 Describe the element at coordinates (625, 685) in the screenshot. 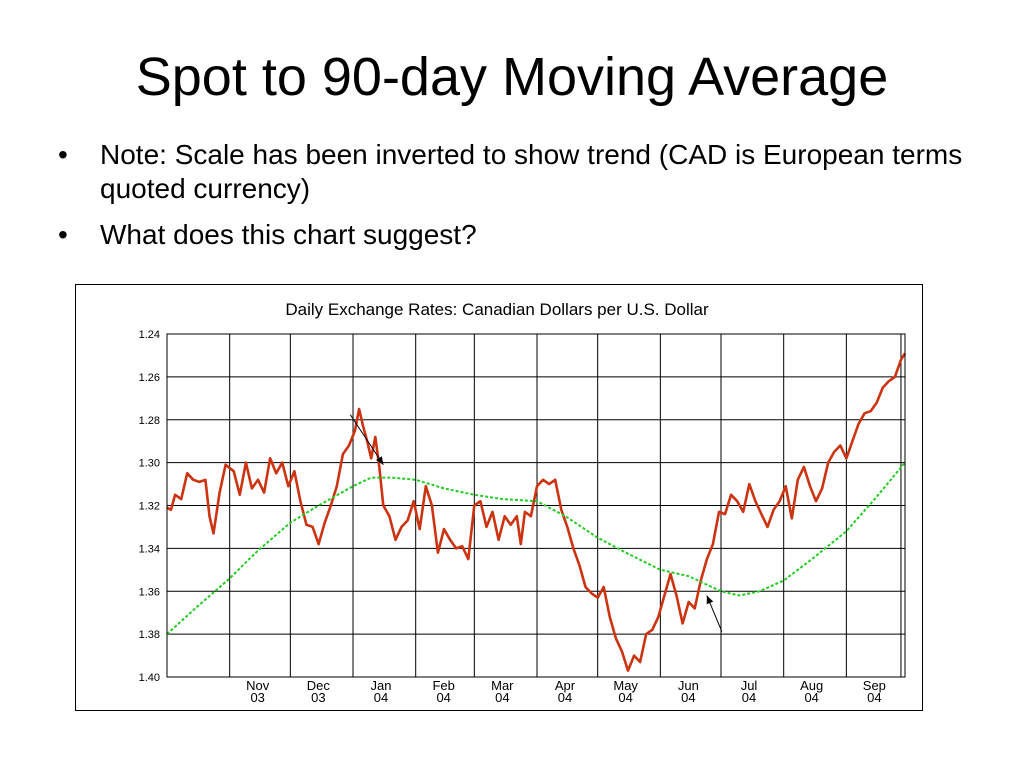

I see `x-tick-month-label: May` at that location.